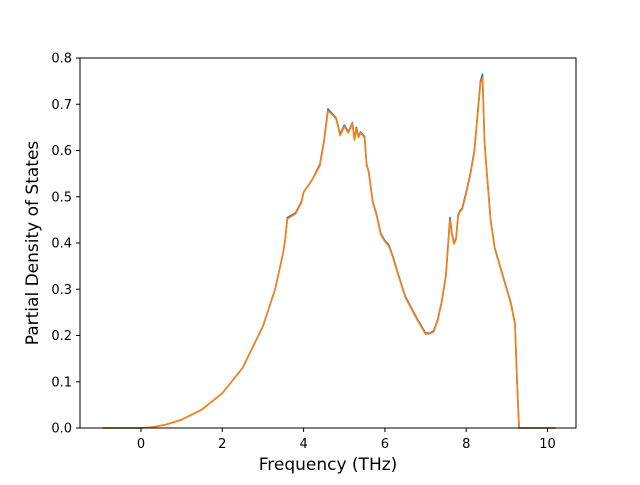 This screenshot has width=640, height=485. I want to click on x-tick-label: 10, so click(547, 444).